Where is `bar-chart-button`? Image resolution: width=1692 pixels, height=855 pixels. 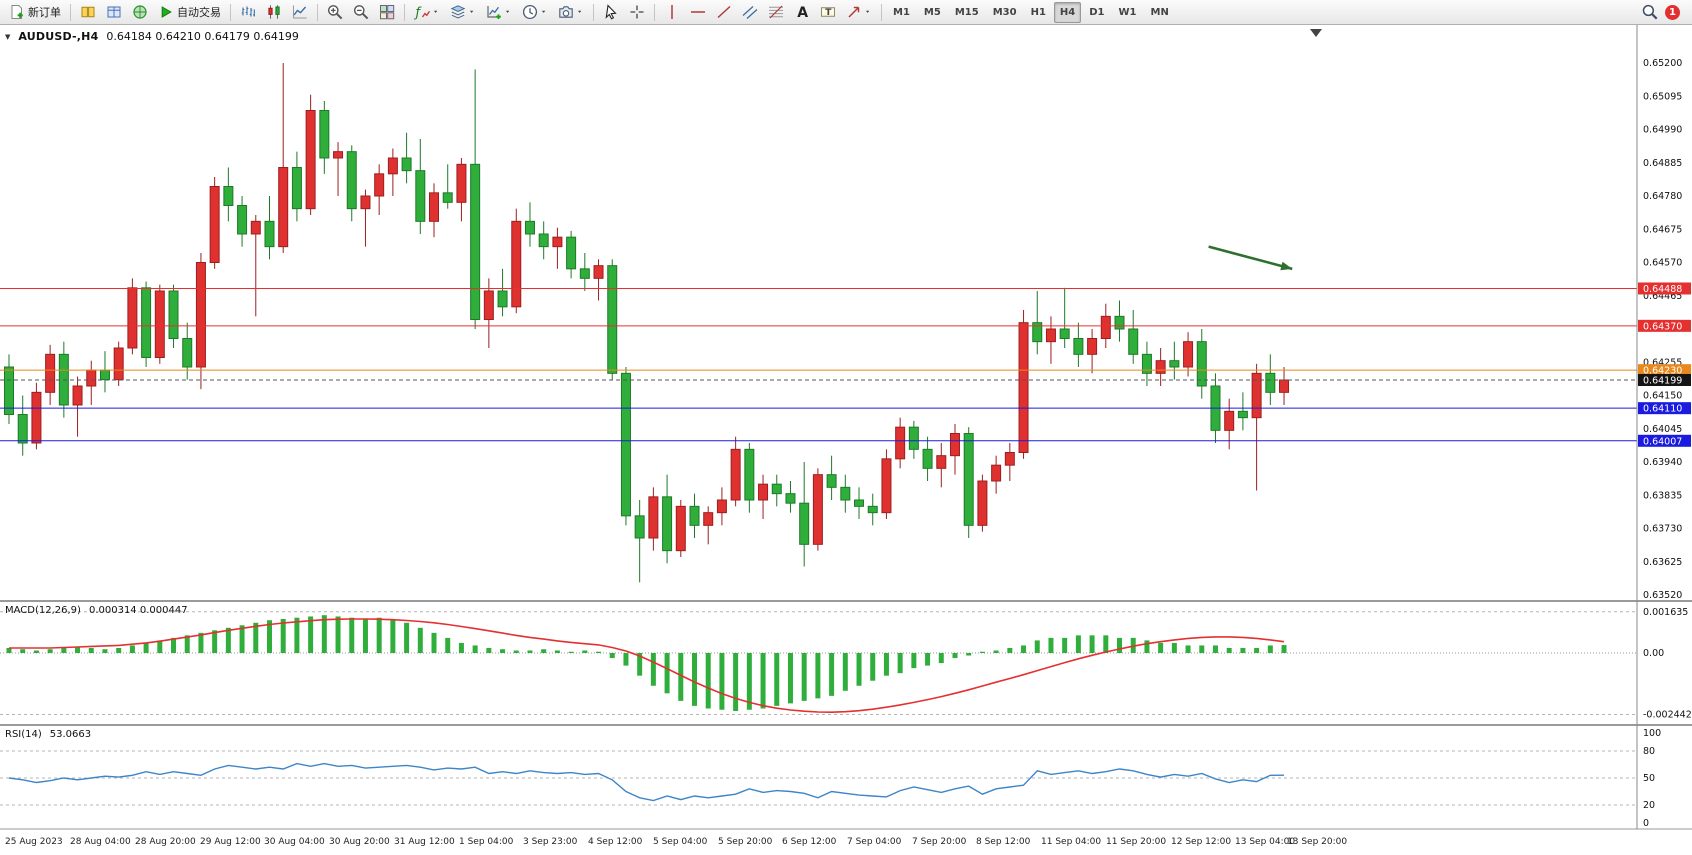 bar-chart-button is located at coordinates (248, 12).